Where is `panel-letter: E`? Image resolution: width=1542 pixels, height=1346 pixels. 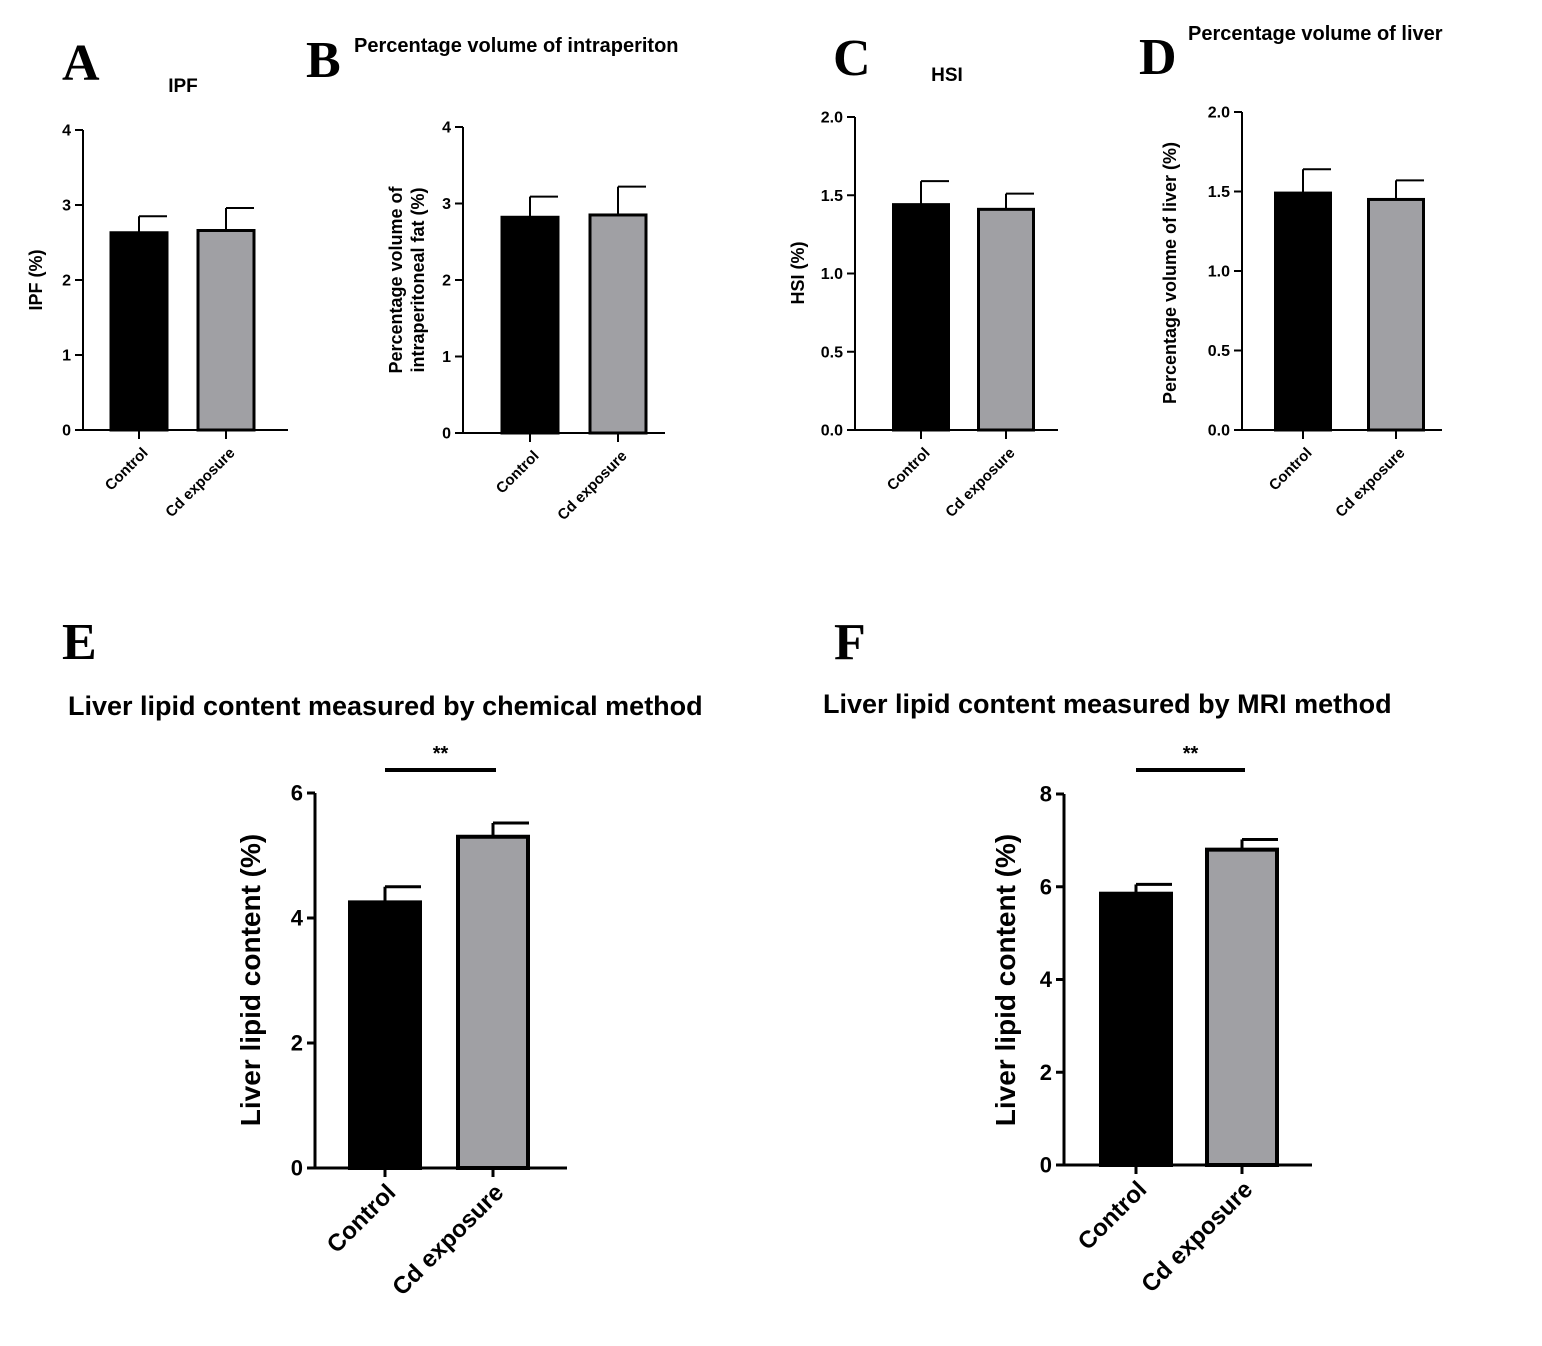 panel-letter: E is located at coordinates (79, 642).